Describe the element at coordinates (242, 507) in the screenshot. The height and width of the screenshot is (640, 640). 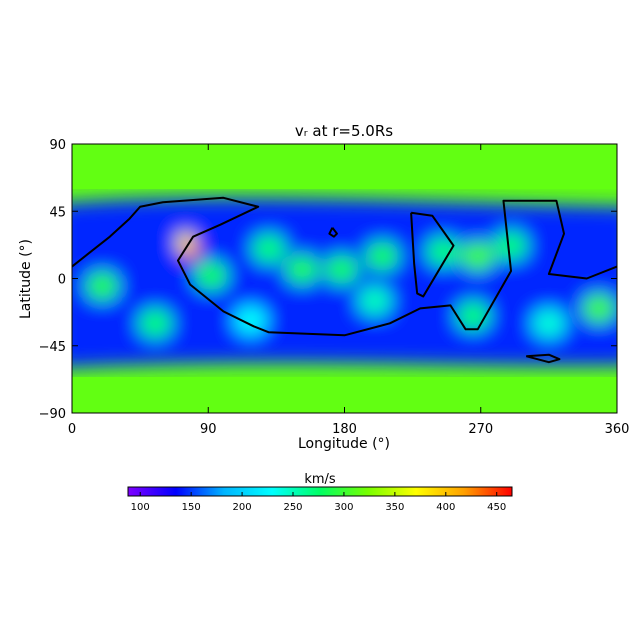
I see `colorbar-tick-label: 200` at that location.